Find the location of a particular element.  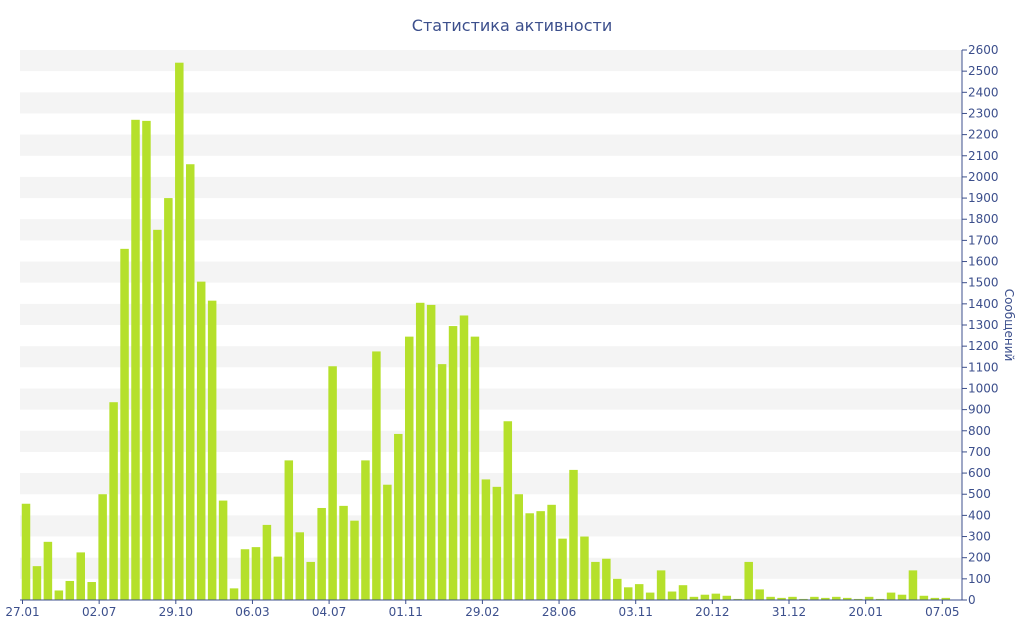

y-tick-label: 800 is located at coordinates (979, 431).